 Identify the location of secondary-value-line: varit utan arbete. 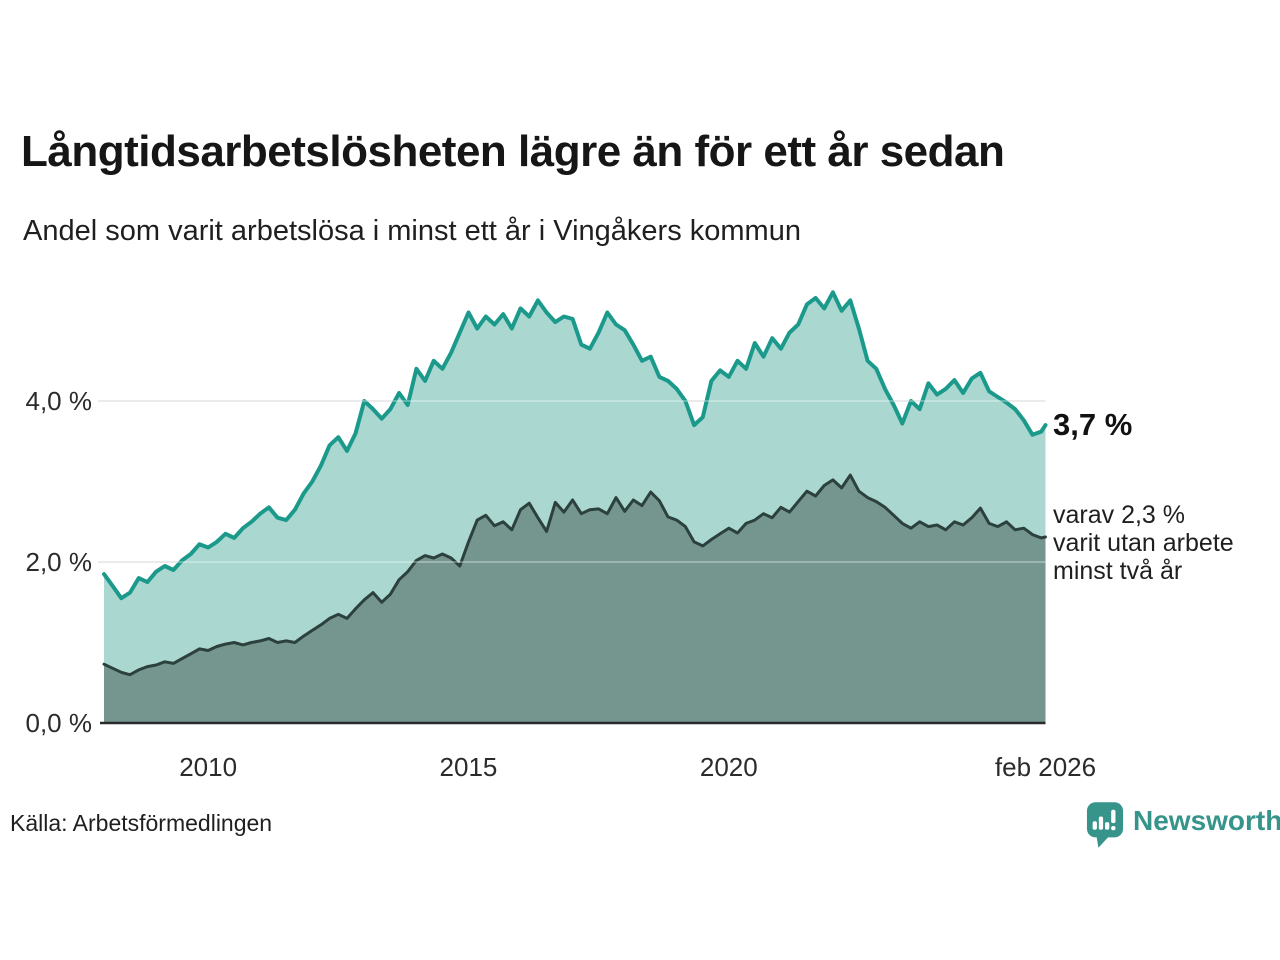
(1143, 543).